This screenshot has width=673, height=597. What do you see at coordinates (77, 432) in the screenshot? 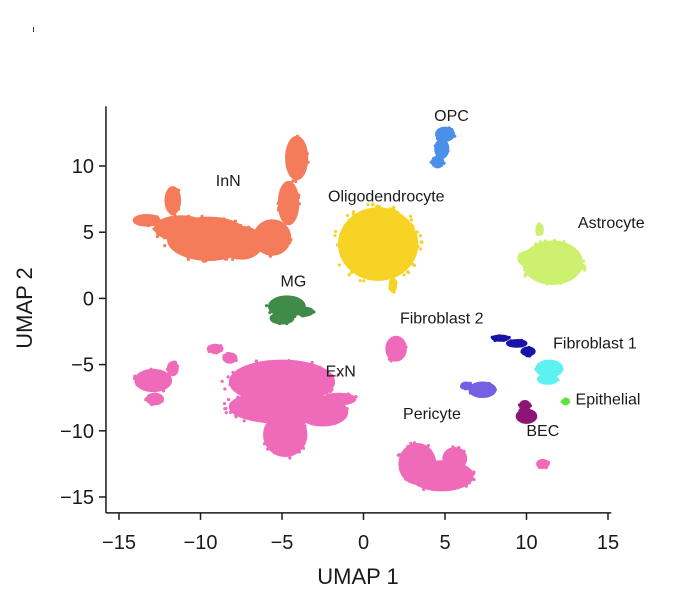
I see `y-tick-label: −10` at bounding box center [77, 432].